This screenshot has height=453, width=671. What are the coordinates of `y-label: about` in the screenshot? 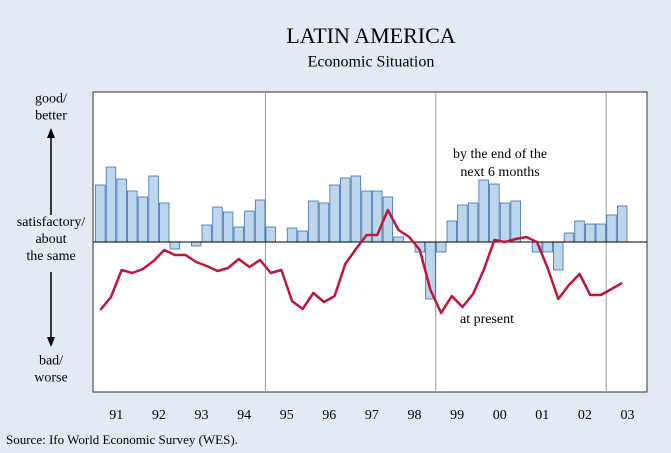 It's located at (50, 239).